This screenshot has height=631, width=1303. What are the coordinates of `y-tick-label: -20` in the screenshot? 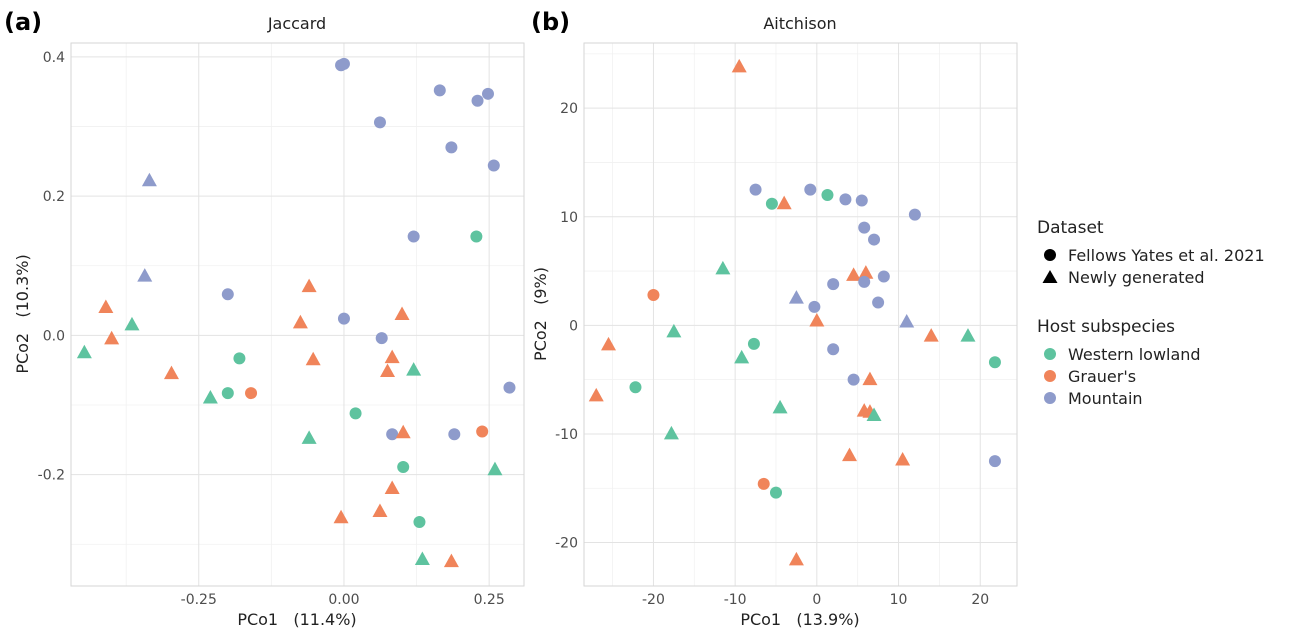 It's located at (566, 544).